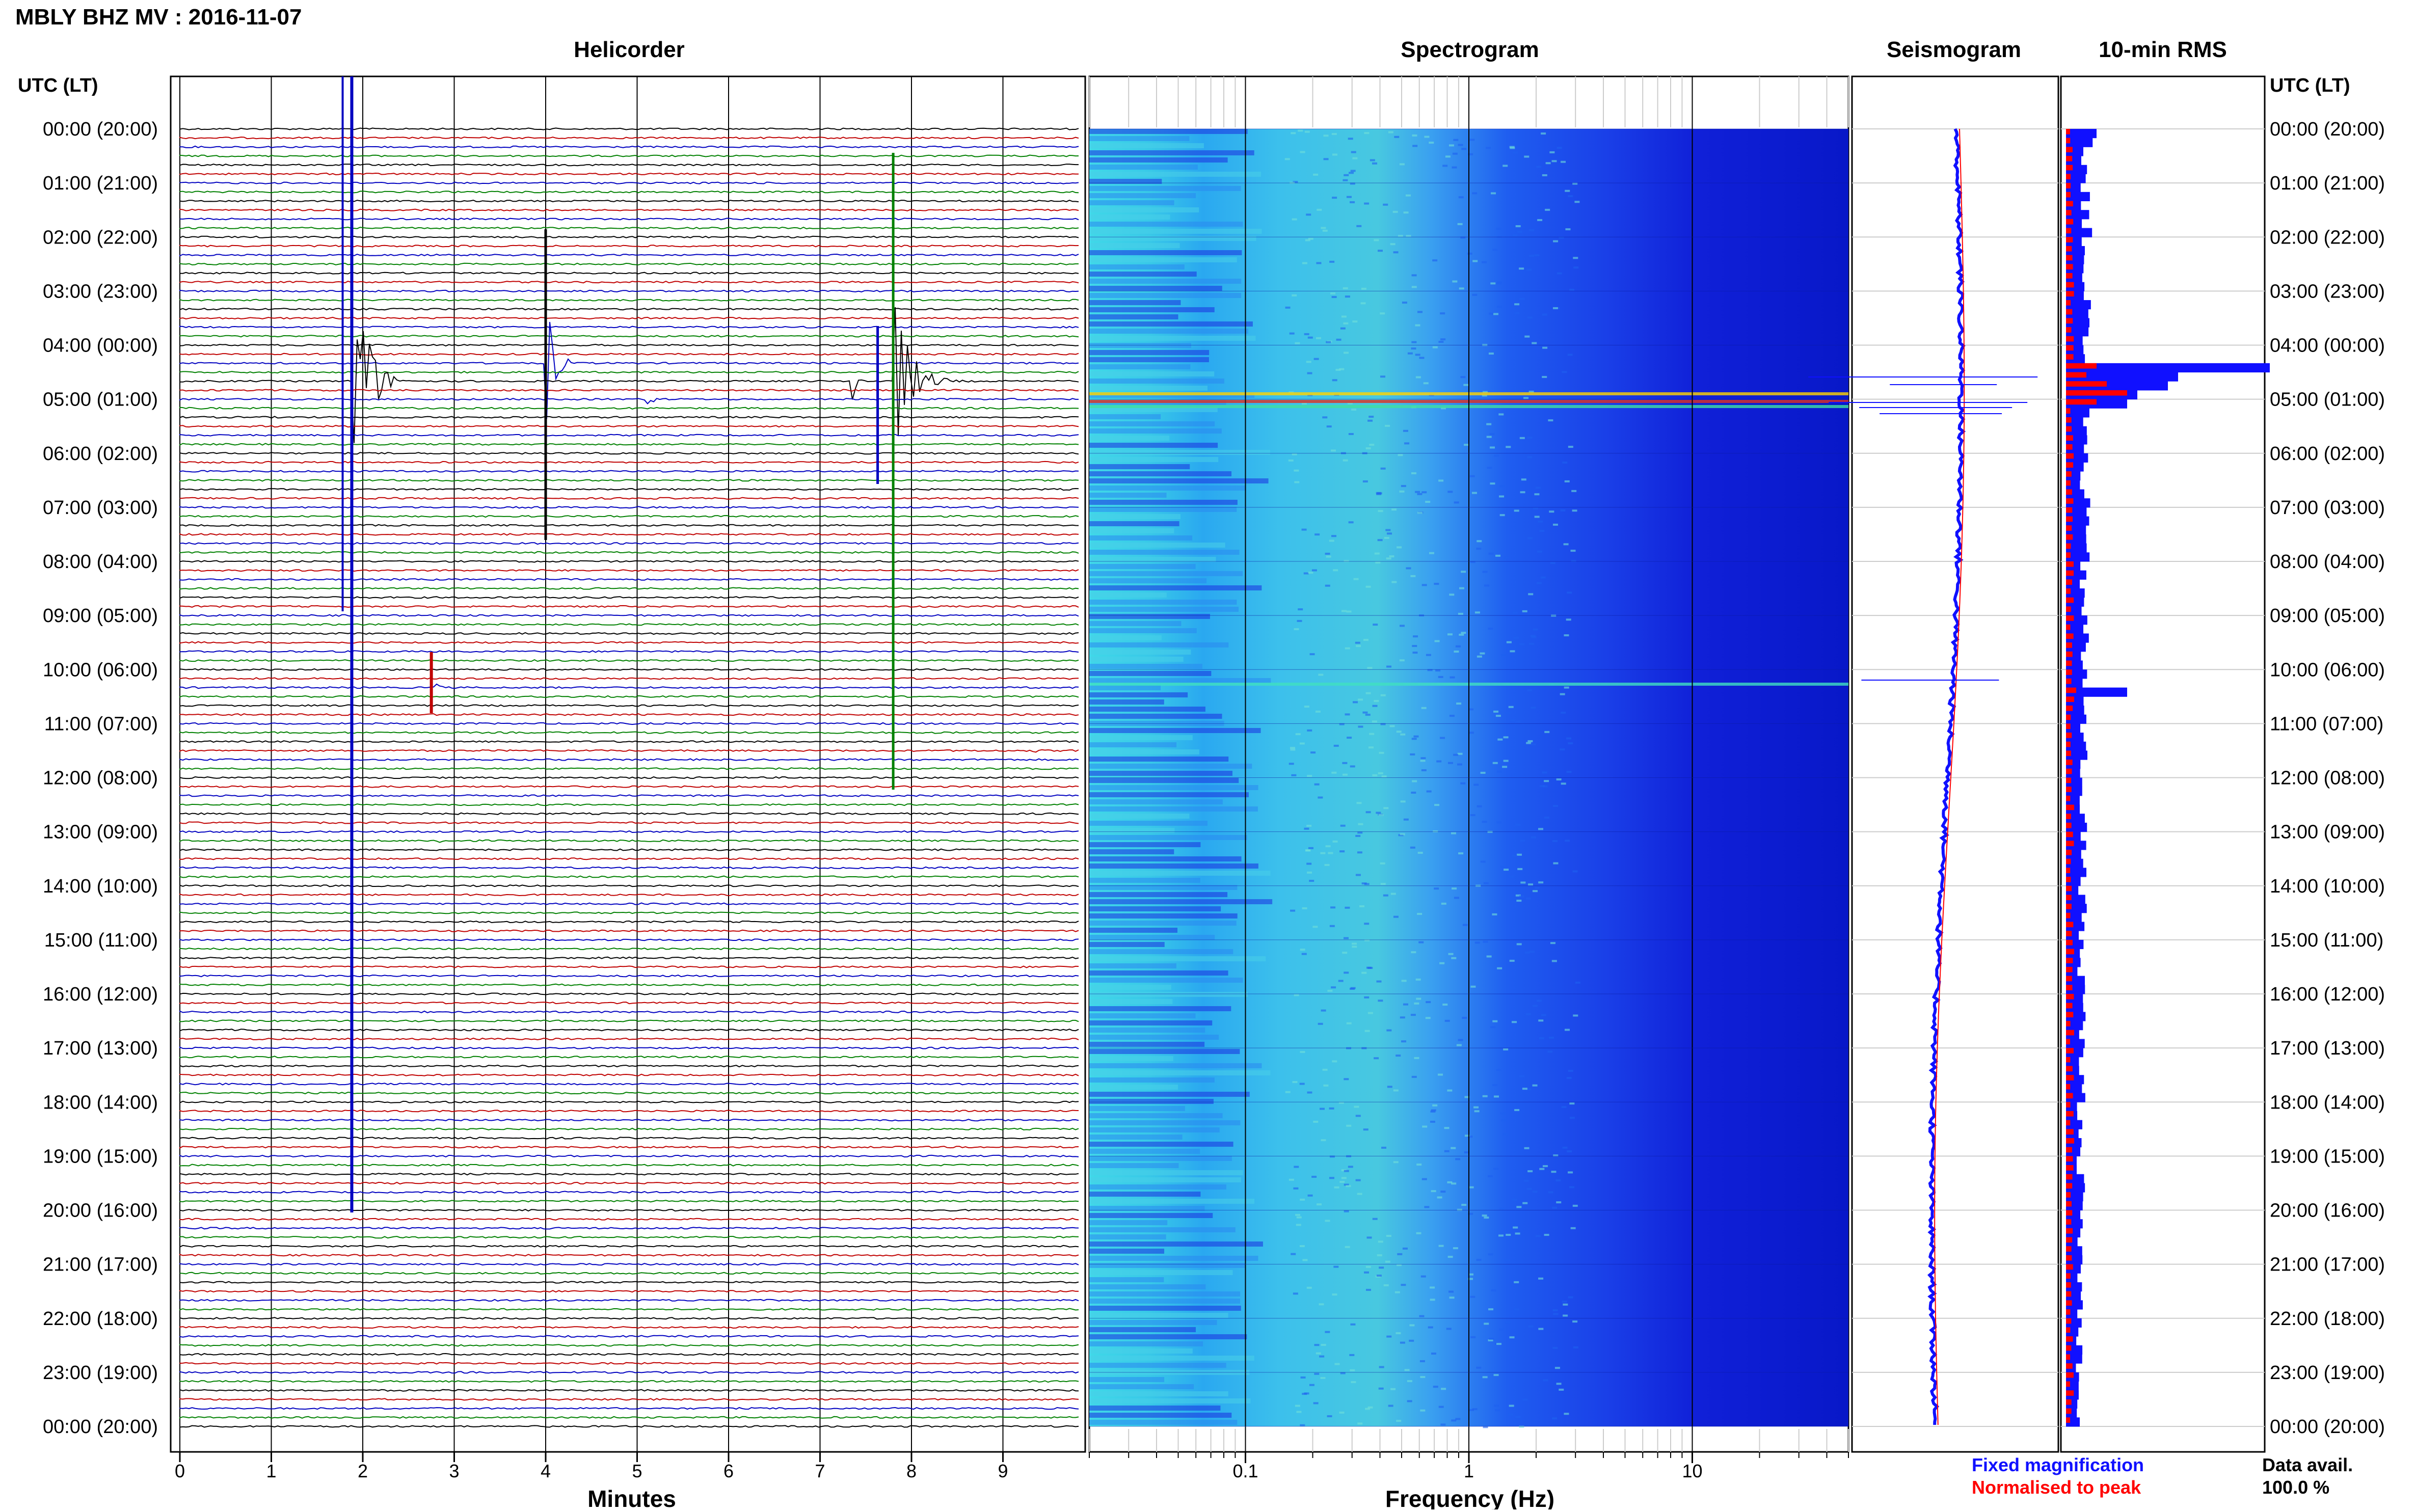 The width and height of the screenshot is (2415, 1512). What do you see at coordinates (101, 616) in the screenshot?
I see `time-label-left: 09:00 (05:00)` at bounding box center [101, 616].